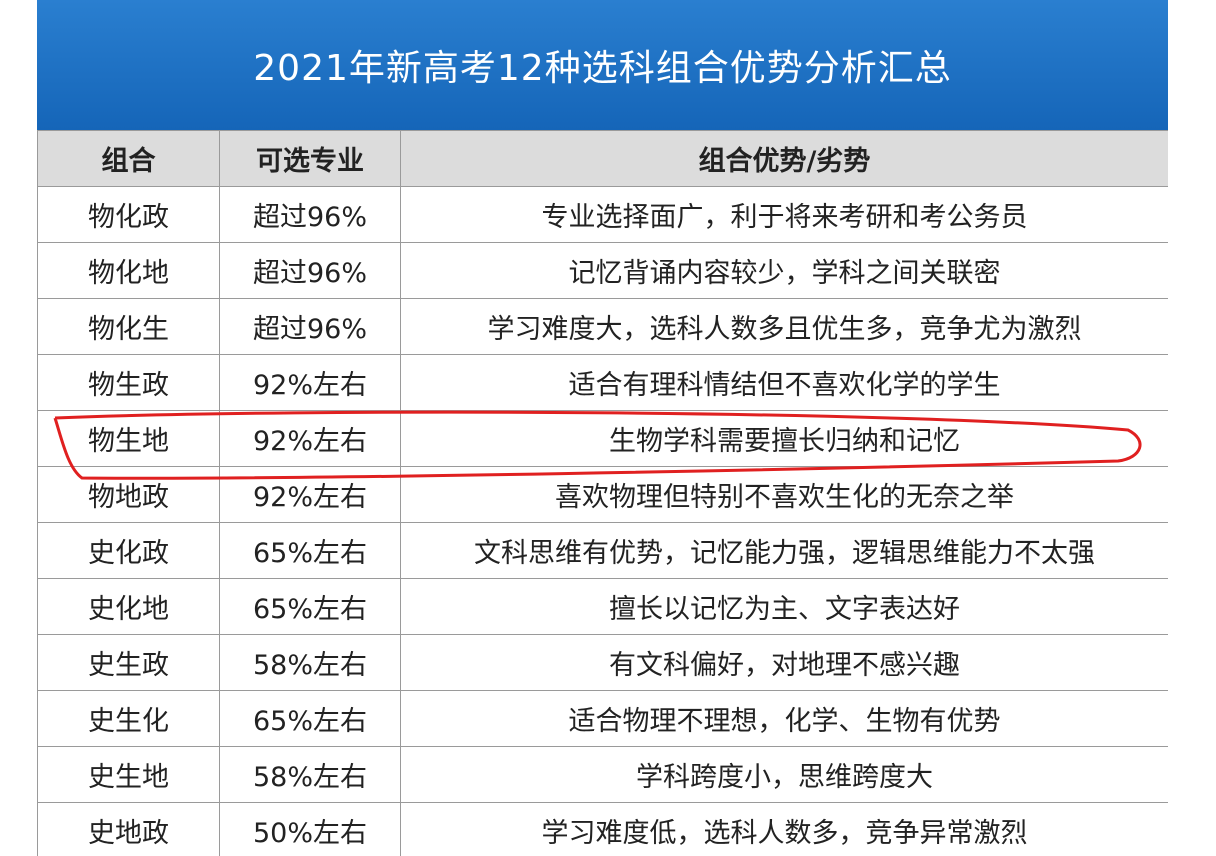 This screenshot has width=1216, height=856. I want to click on header-row: 组合 可选专业 组合优势/劣势, so click(602, 158).